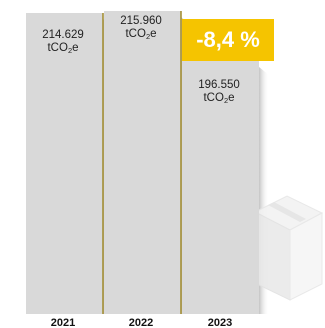 The height and width of the screenshot is (328, 325). What do you see at coordinates (220, 322) in the screenshot?
I see `x-tick-2023: 2023` at bounding box center [220, 322].